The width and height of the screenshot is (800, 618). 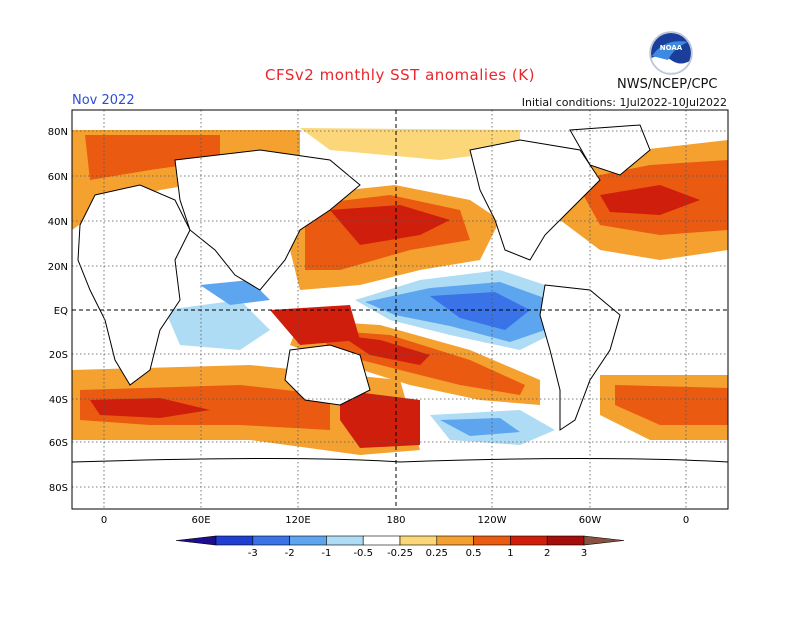 What do you see at coordinates (437, 553) in the screenshot?
I see `legend-tick-label: 0.25` at bounding box center [437, 553].